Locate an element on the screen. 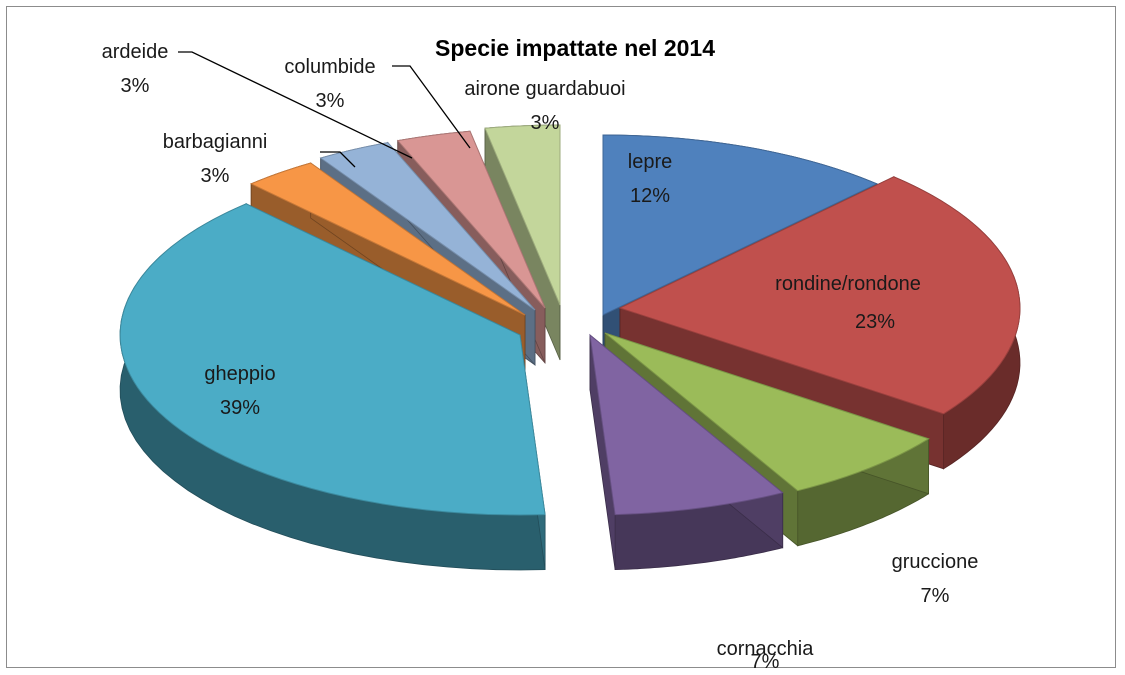 The height and width of the screenshot is (675, 1125). slice-label-gheppio: gheppio is located at coordinates (239, 374).